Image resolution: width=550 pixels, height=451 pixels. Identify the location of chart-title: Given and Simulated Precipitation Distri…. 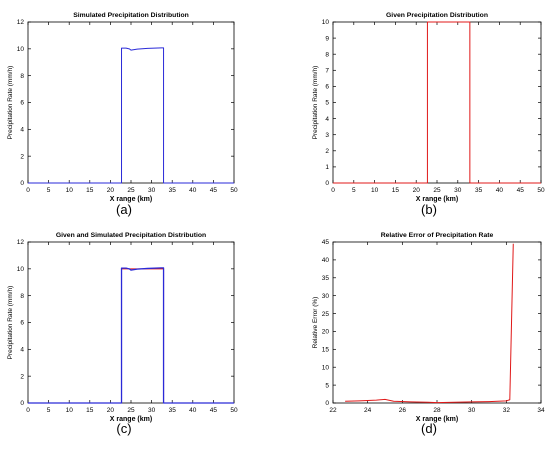
(131, 235).